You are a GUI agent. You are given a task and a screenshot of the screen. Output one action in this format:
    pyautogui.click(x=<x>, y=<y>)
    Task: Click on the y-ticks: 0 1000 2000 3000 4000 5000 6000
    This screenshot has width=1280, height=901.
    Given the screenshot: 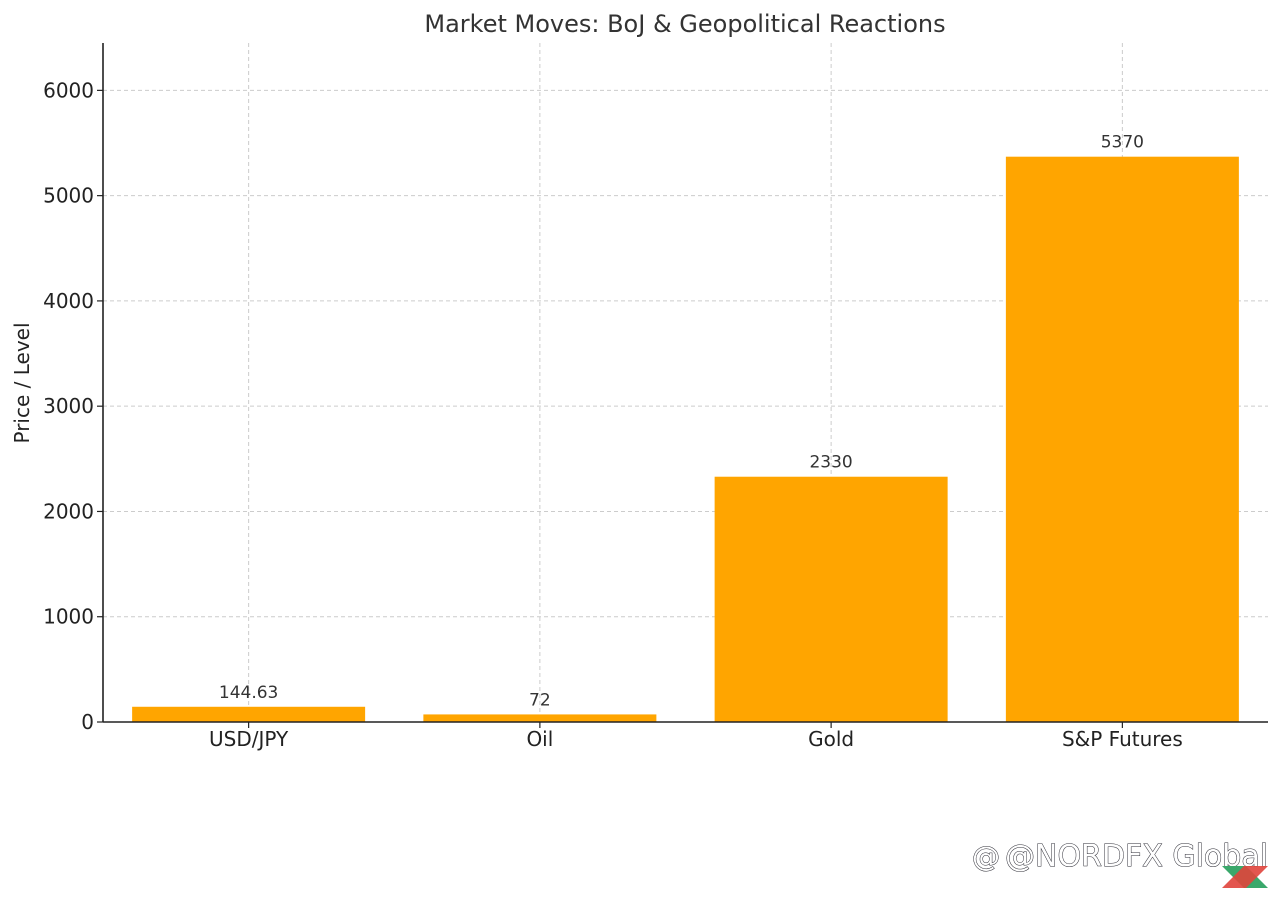 What is the action you would take?
    pyautogui.click(x=73, y=406)
    